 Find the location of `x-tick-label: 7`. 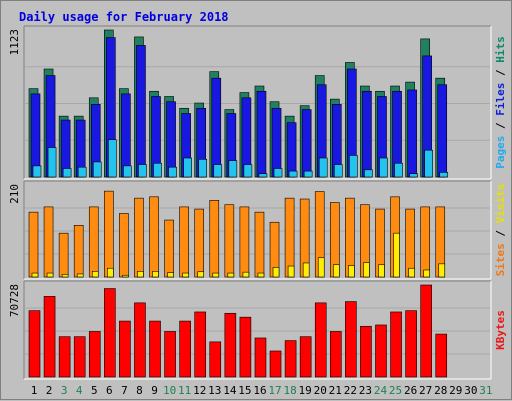

x-tick-label: 7 is located at coordinates (124, 390).